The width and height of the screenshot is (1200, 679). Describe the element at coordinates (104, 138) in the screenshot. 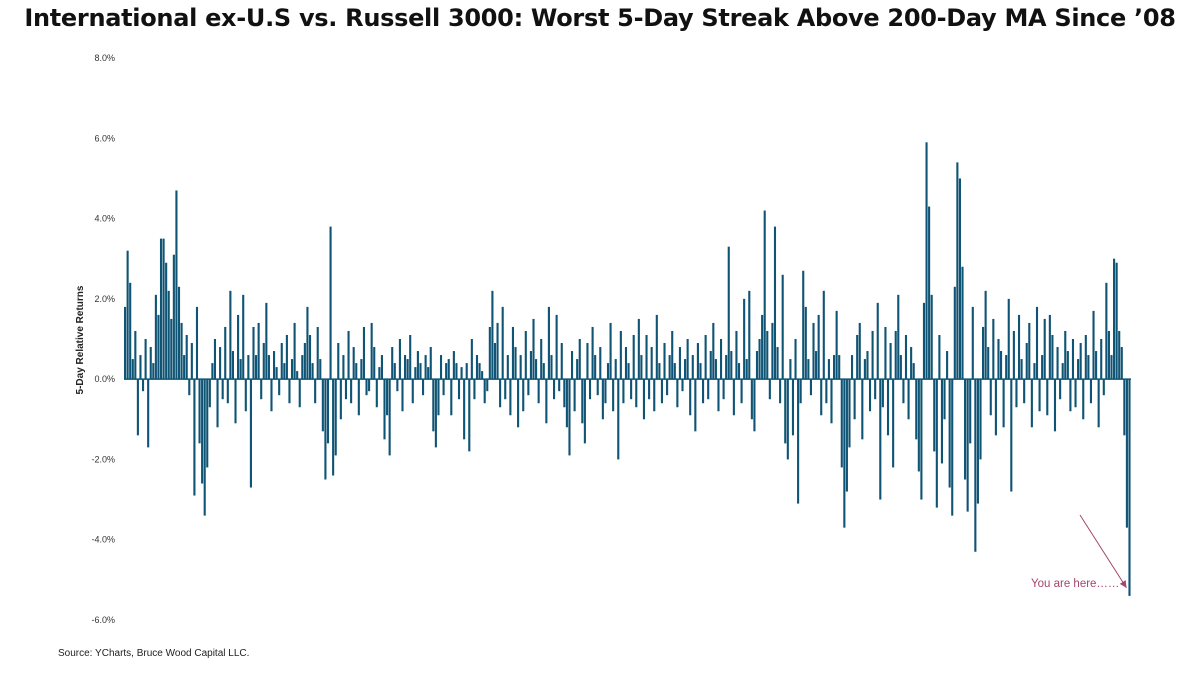

I see `y-tick-label: 6.0%` at that location.